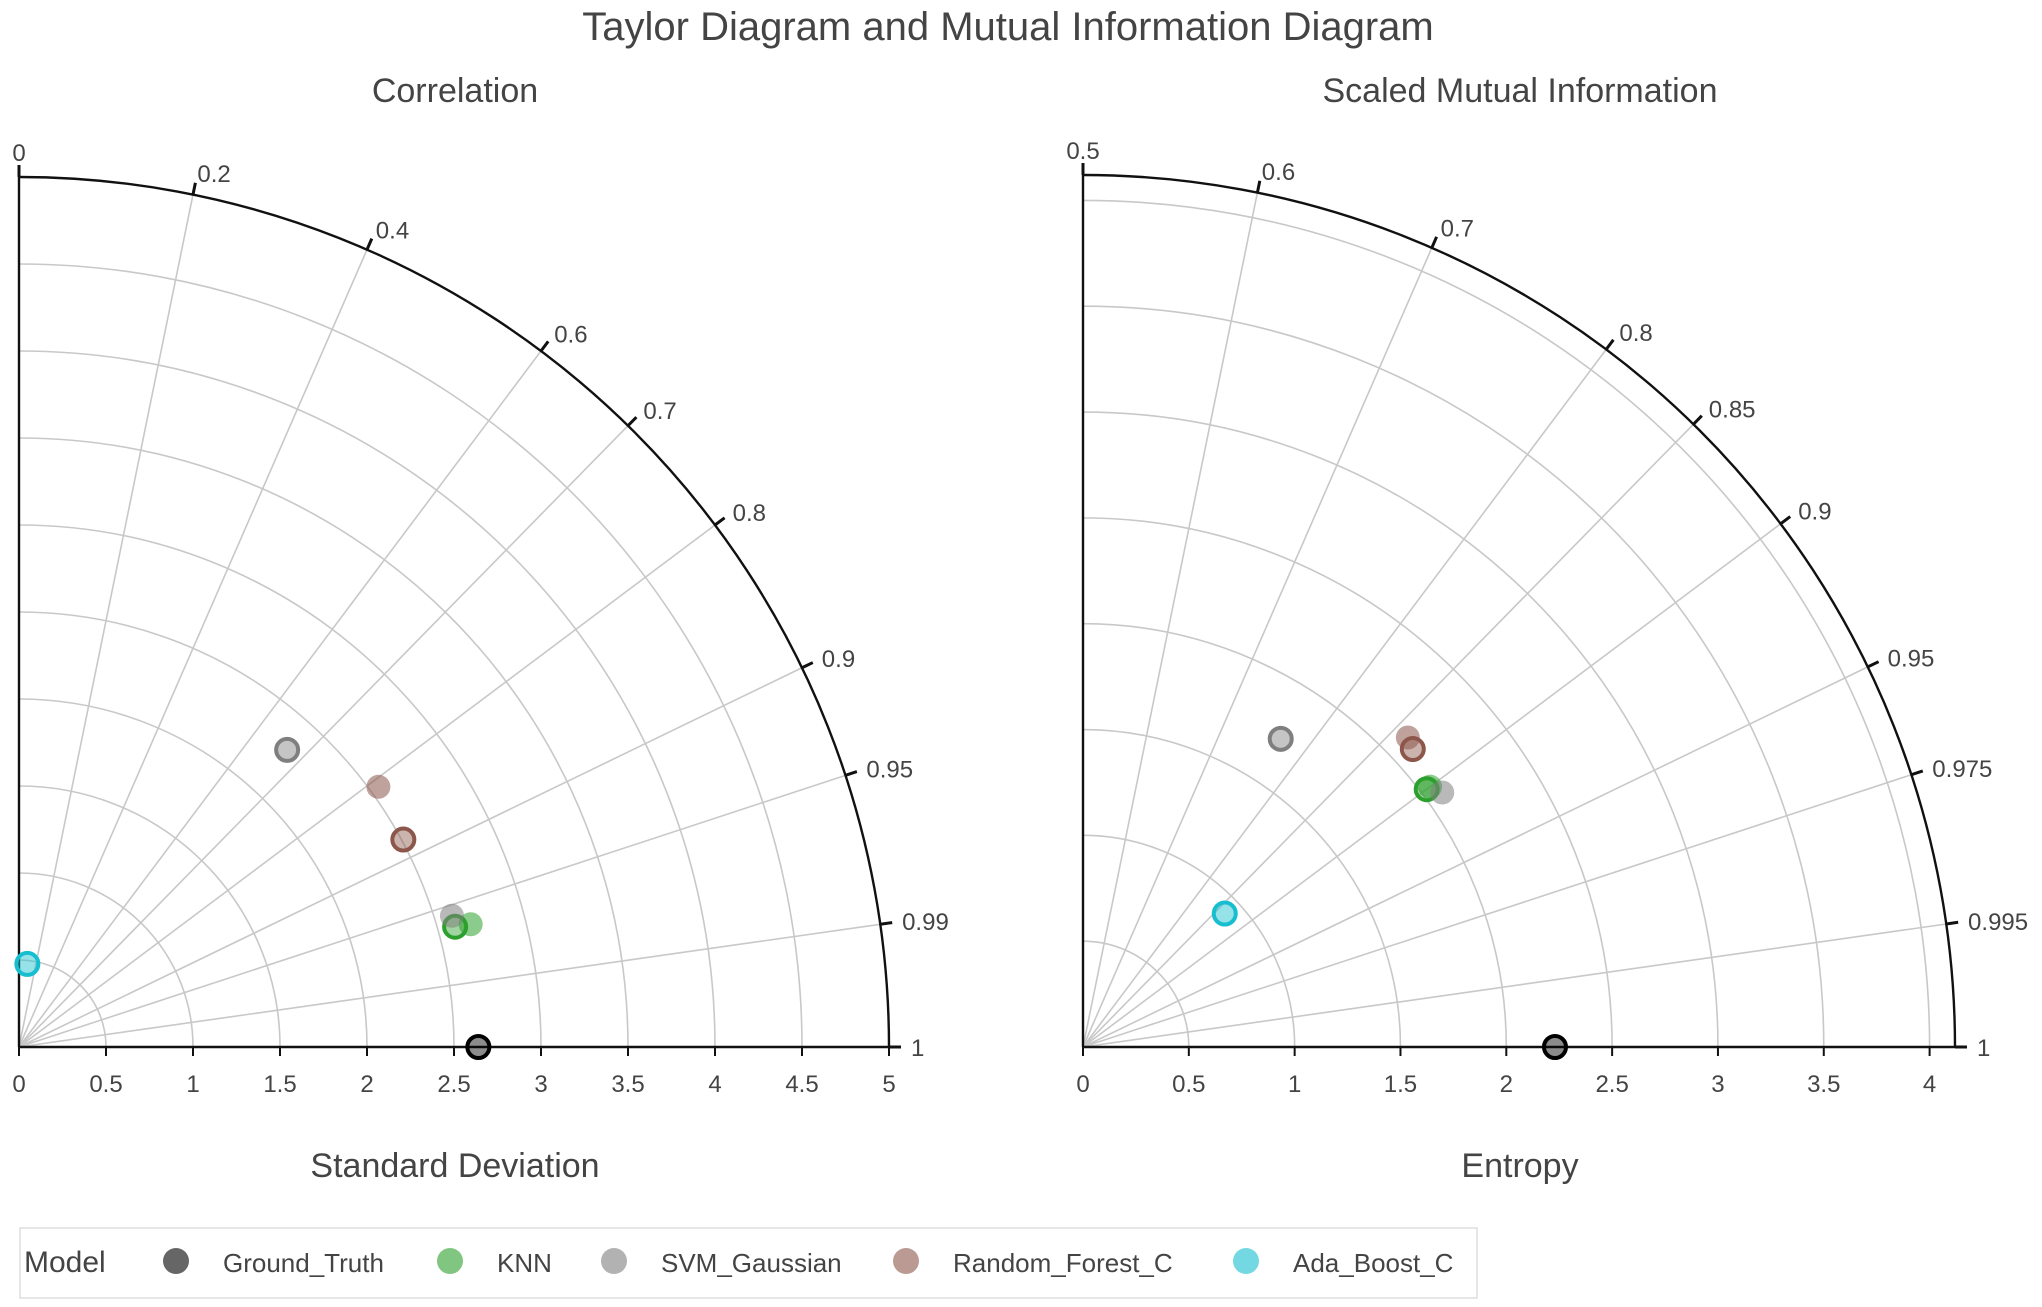 The height and width of the screenshot is (1307, 2042). What do you see at coordinates (917, 1048) in the screenshot?
I see `angle-tick-label: 1` at bounding box center [917, 1048].